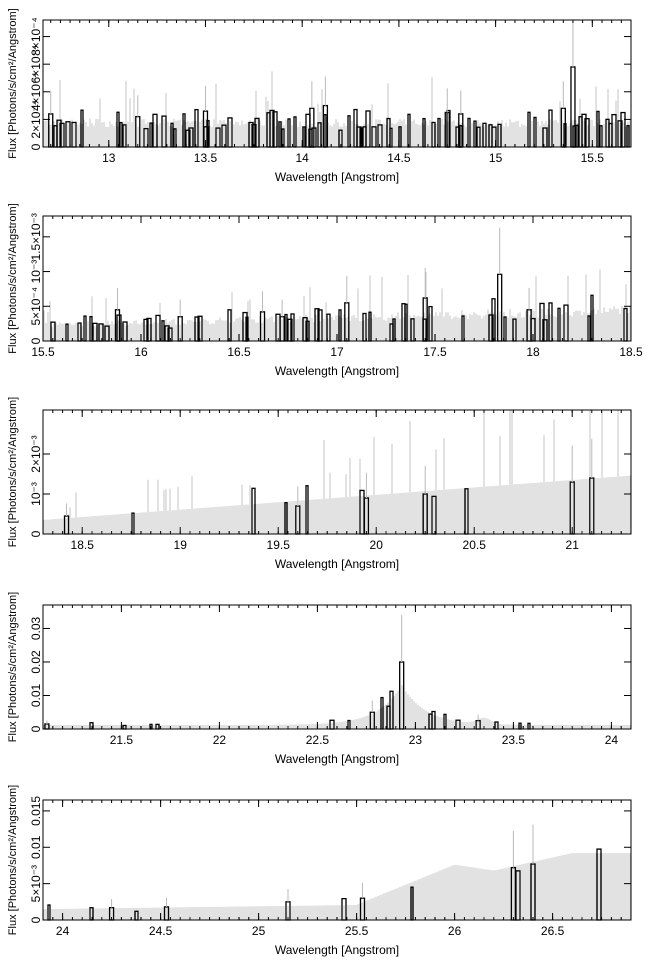 The image size is (653, 972). I want to click on x-tick-label: 15, so click(496, 158).